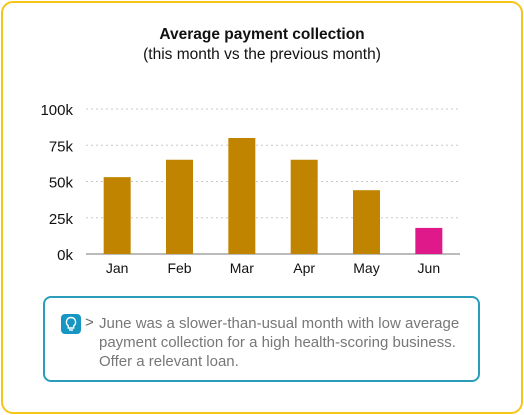 Image resolution: width=524 pixels, height=415 pixels. I want to click on y-tick-label: 75k, so click(61, 146).